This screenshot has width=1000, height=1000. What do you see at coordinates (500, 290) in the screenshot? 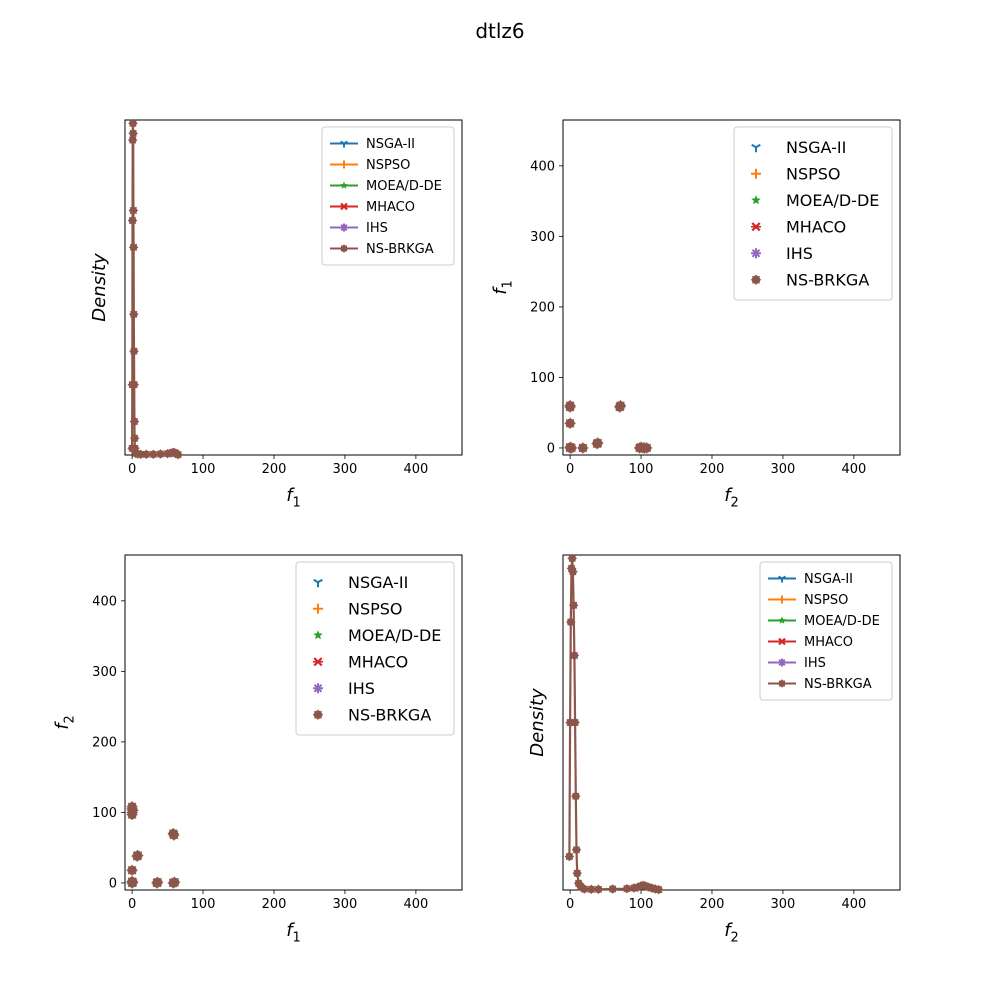
I see `y-axis-label-base: f` at bounding box center [500, 290].